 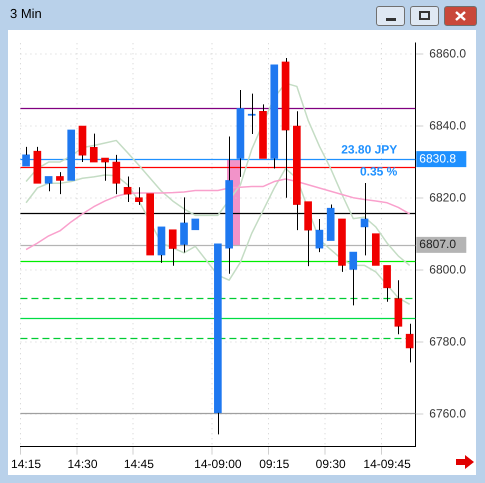 What do you see at coordinates (139, 464) in the screenshot?
I see `x-tick-label: 14:45` at bounding box center [139, 464].